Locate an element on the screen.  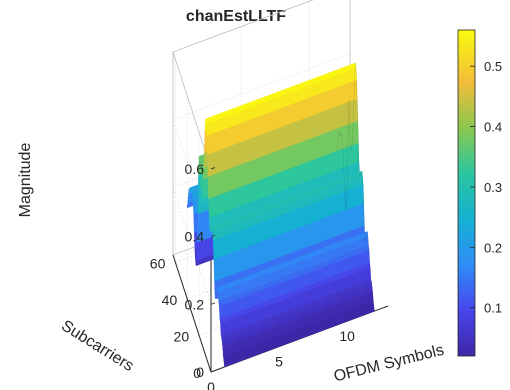
y-tick-label: 60 is located at coordinates (158, 263).